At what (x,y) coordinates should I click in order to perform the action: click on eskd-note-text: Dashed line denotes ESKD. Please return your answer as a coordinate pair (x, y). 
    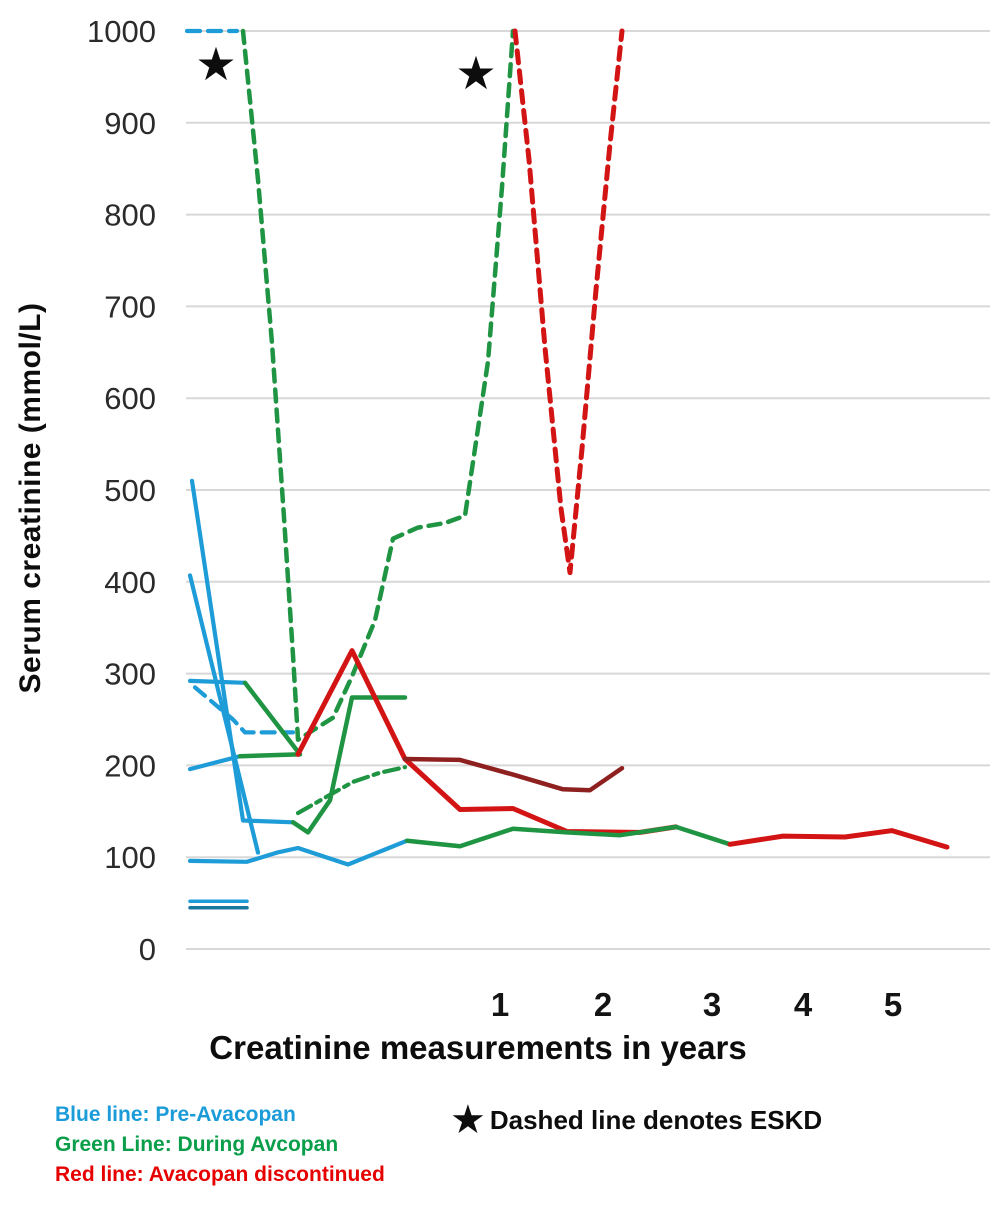
    Looking at the image, I should click on (656, 1119).